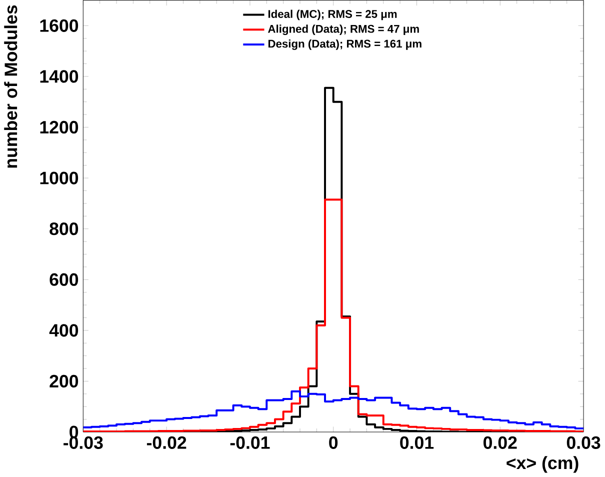 The width and height of the screenshot is (605, 477). I want to click on y-tick-label: 400, so click(63, 330).